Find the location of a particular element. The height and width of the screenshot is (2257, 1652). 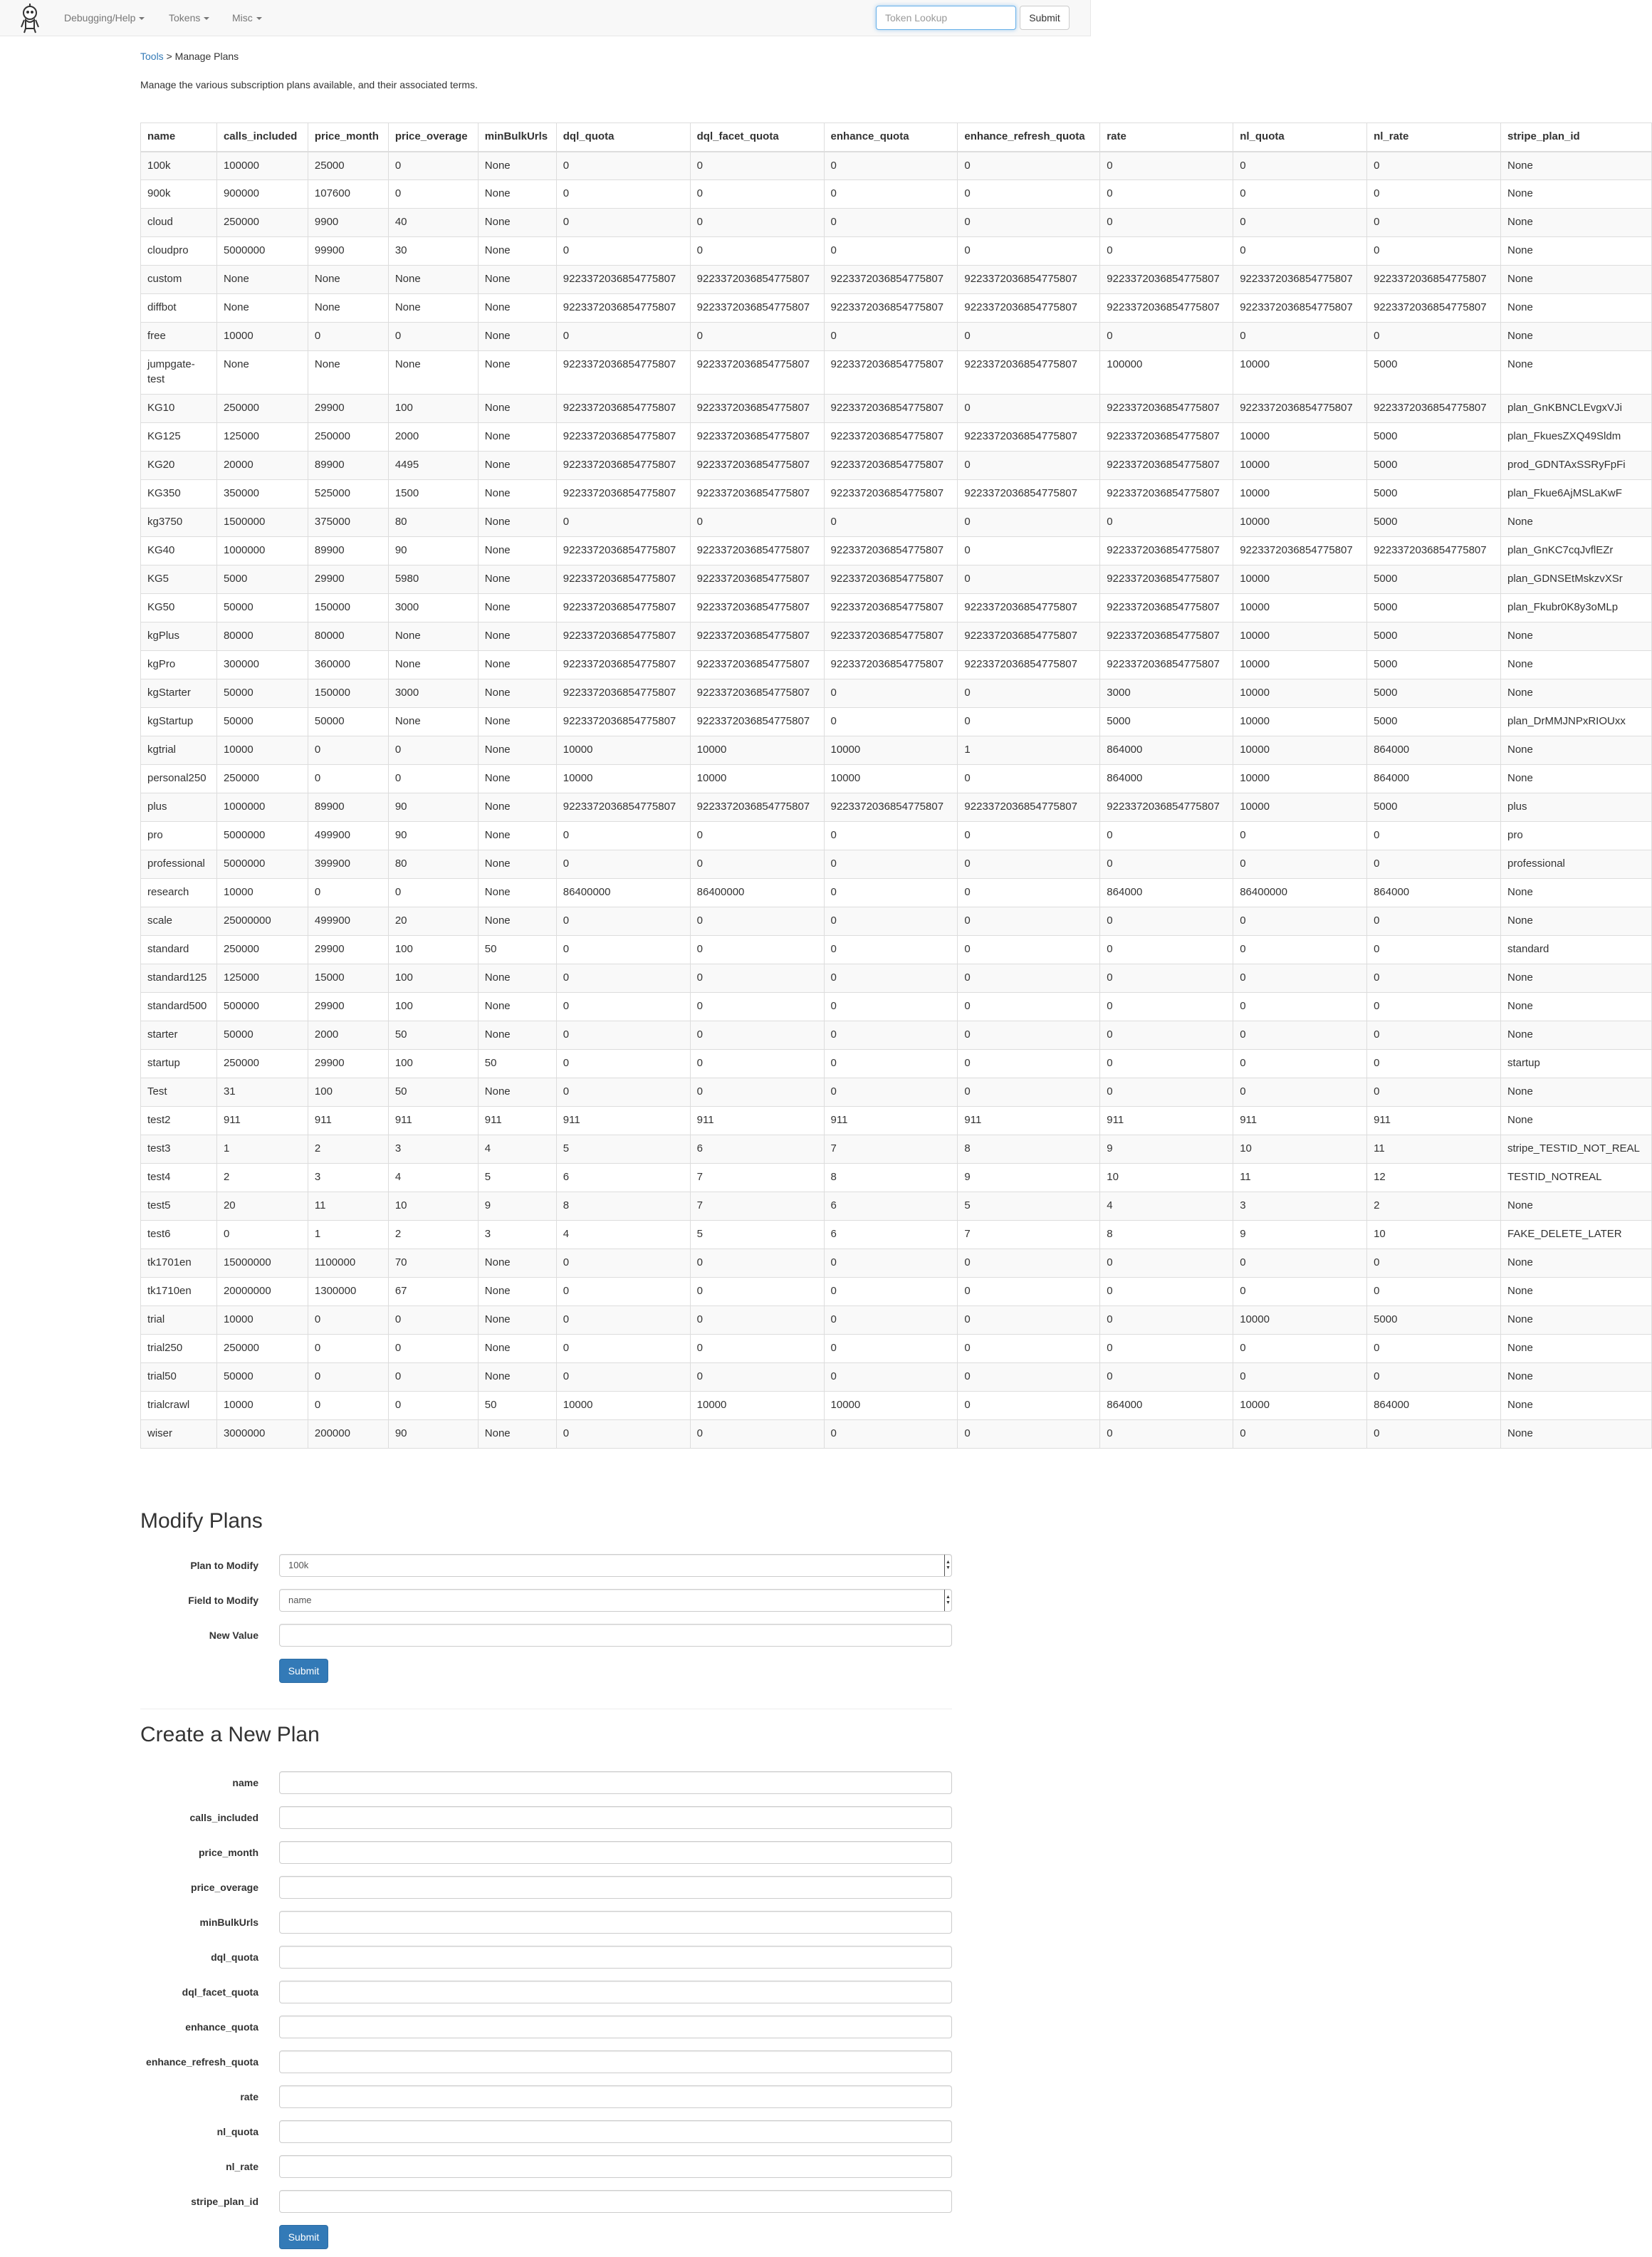

column-header-enhance-quota: enhance_quota is located at coordinates (891, 137).